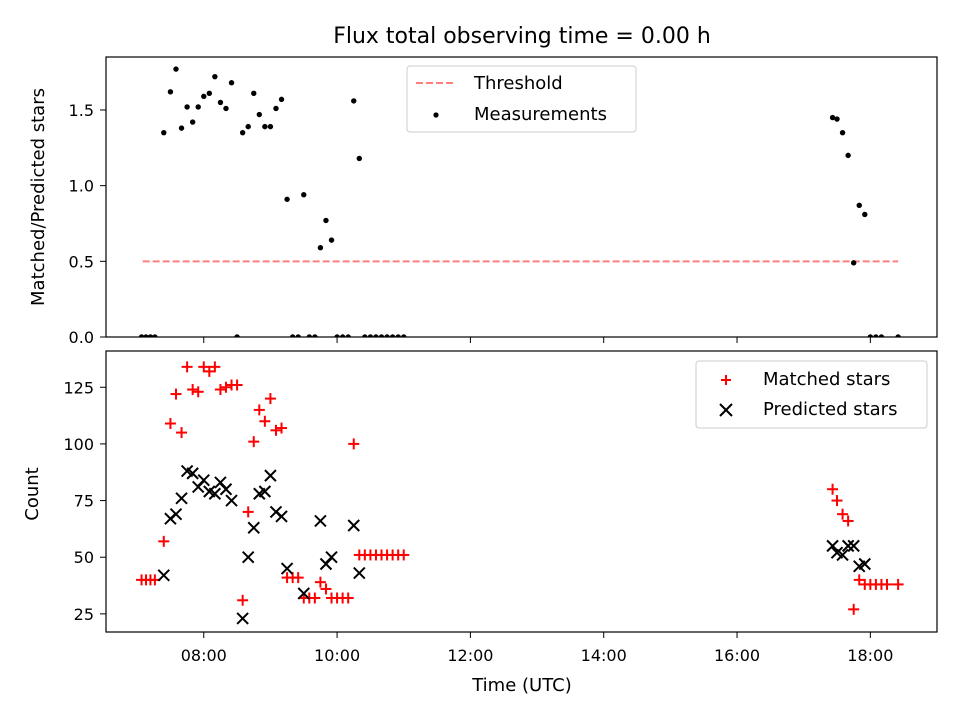 This screenshot has width=960, height=720. What do you see at coordinates (78, 444) in the screenshot?
I see `bottom-y-tick-label: 100` at bounding box center [78, 444].